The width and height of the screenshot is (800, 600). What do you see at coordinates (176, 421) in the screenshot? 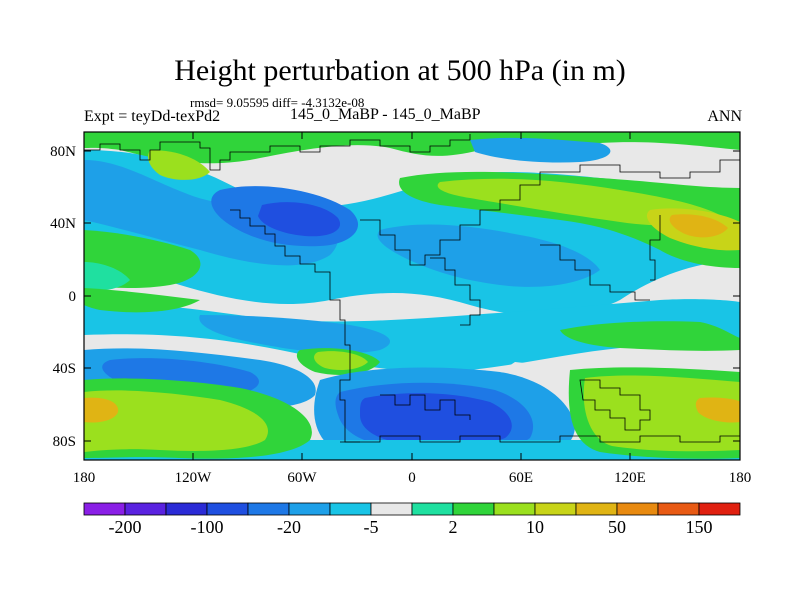
I see `region-southwest-yellow-green` at bounding box center [176, 421].